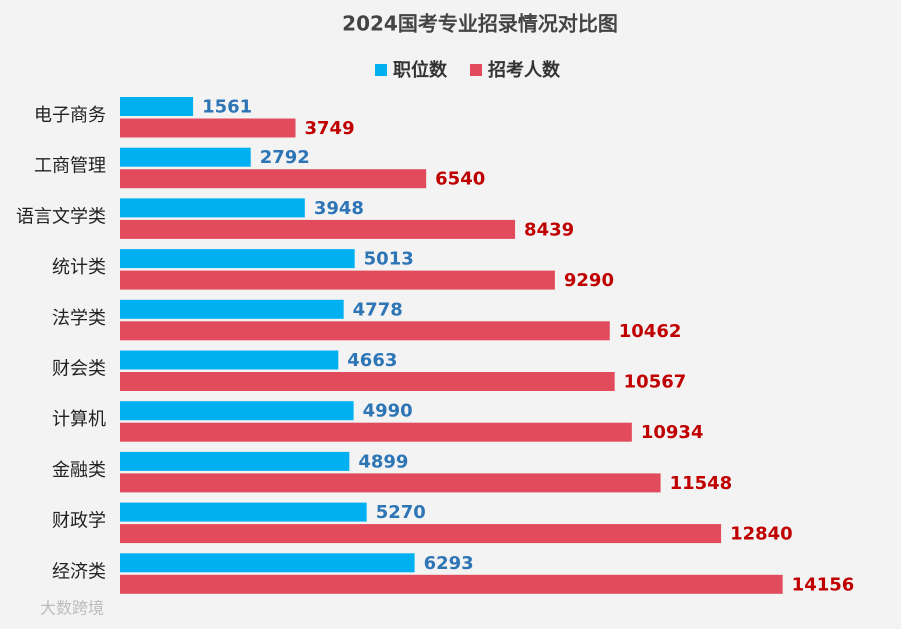 The width and height of the screenshot is (901, 629). I want to click on value-label: 3749, so click(330, 128).